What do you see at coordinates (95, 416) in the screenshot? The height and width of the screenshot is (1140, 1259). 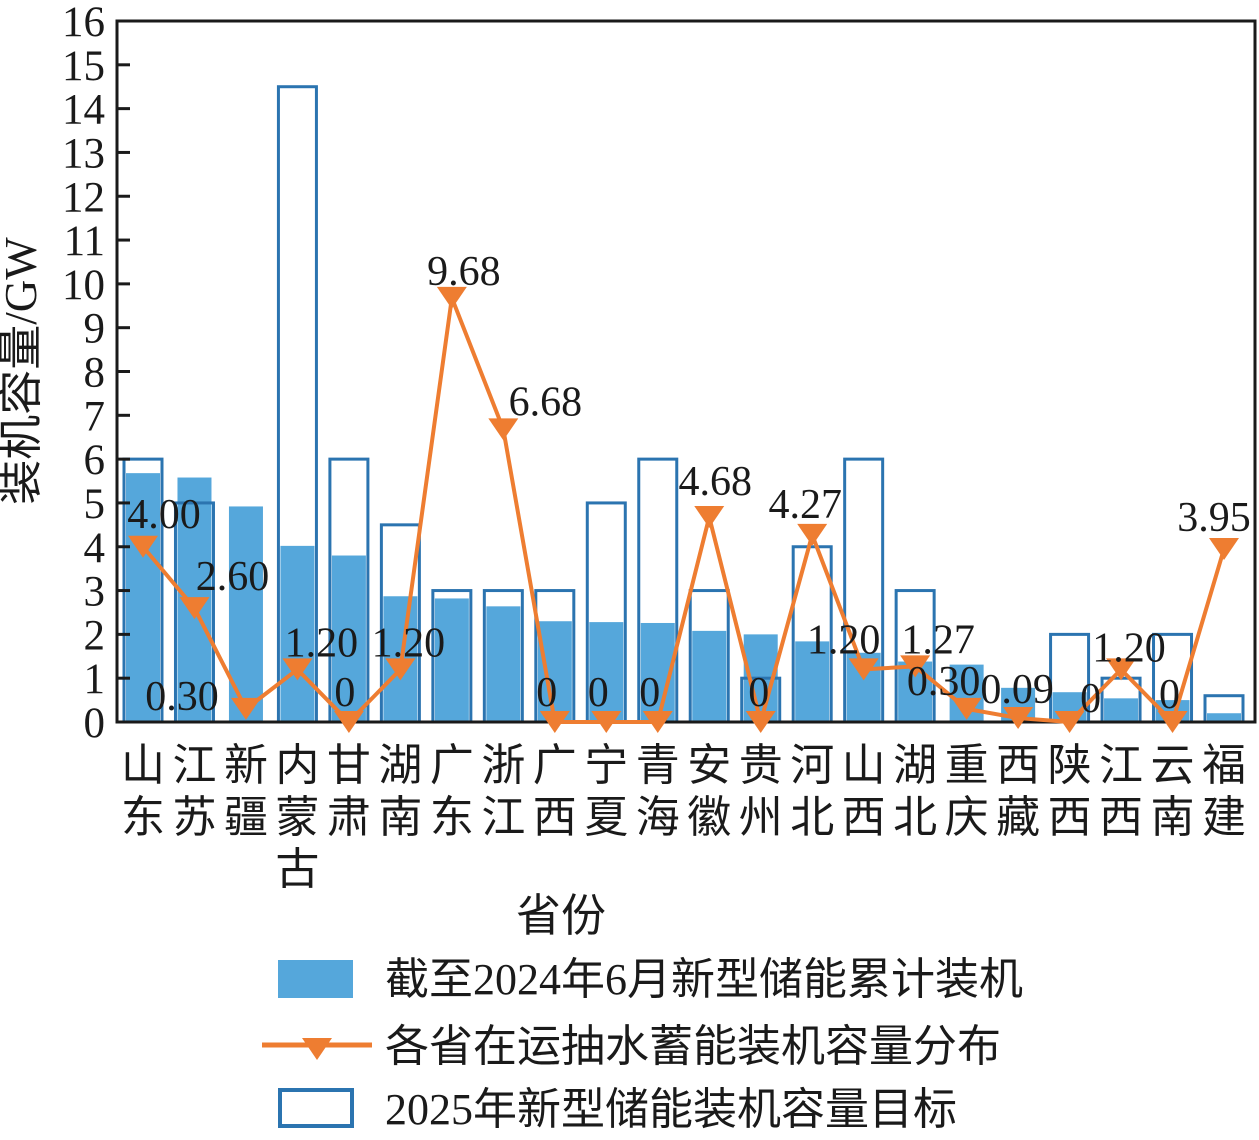 I see `y-tick-label: 7` at bounding box center [95, 416].